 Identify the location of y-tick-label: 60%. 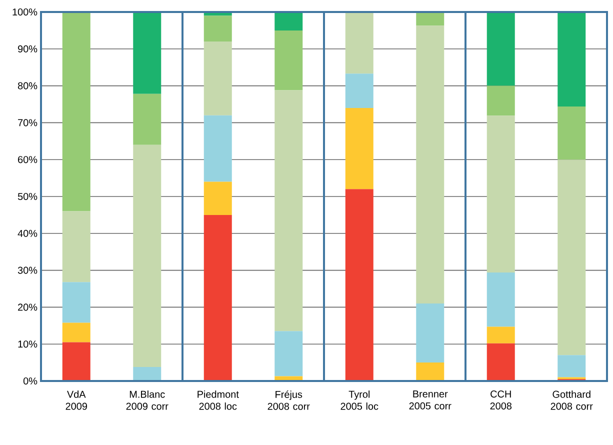
(28, 160).